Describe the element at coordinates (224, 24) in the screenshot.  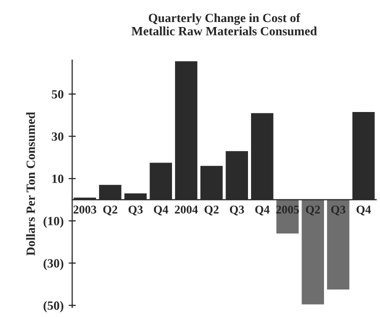
I see `chart-title: Quarterly Change in Cost of Metallic Raw Materials Consumed` at that location.